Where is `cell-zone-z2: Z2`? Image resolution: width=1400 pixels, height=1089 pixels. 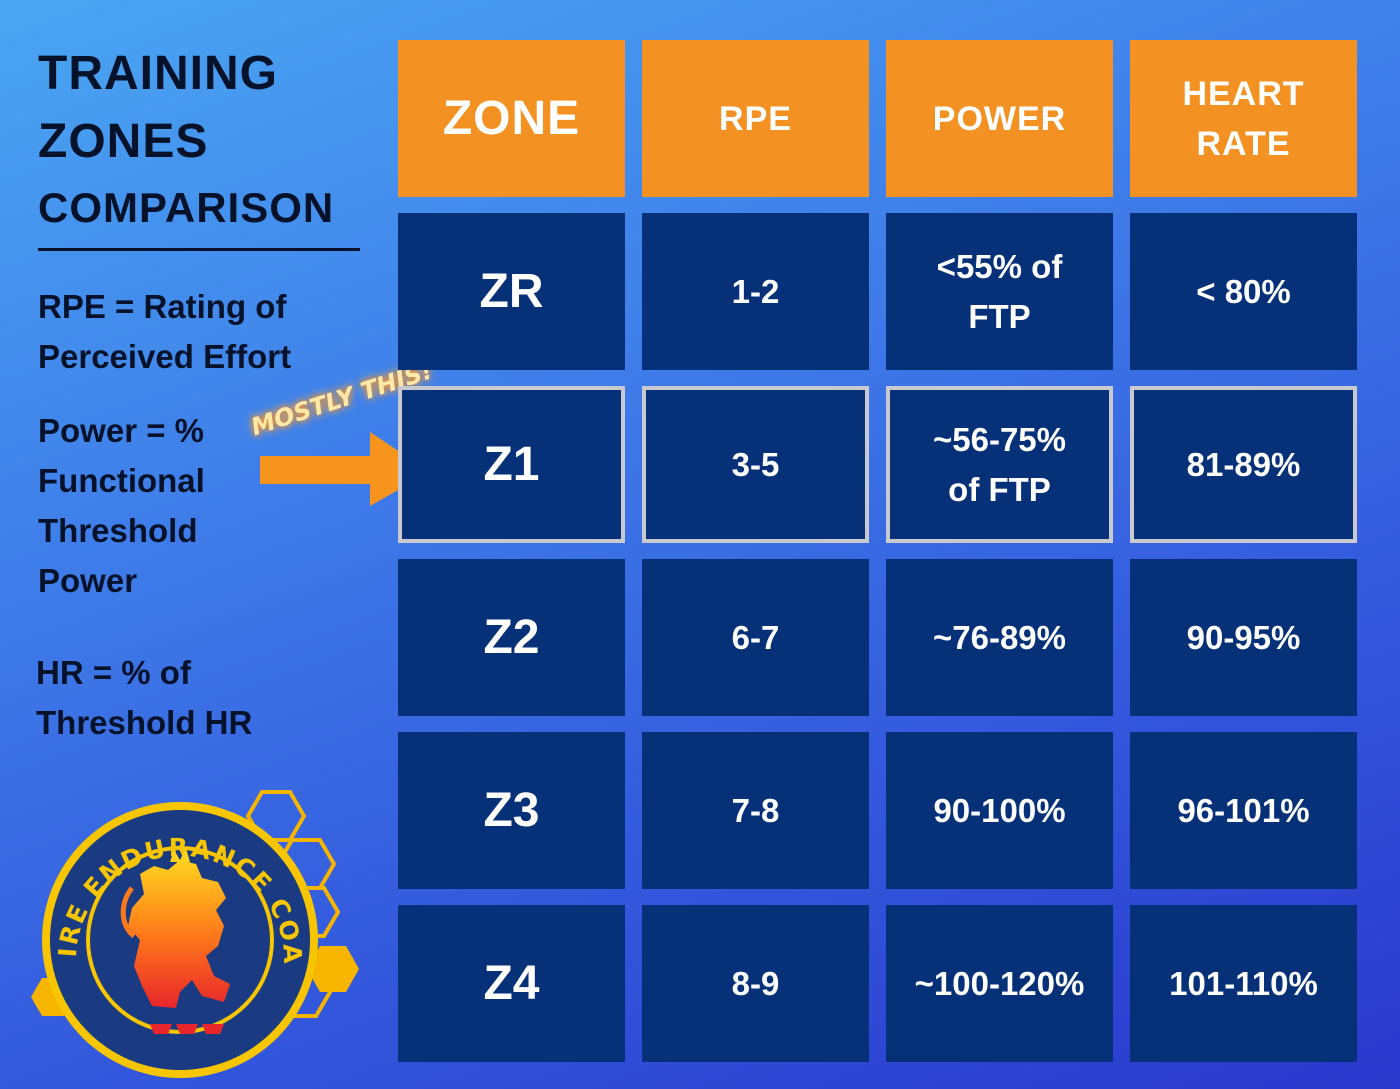
cell-zone-z2: Z2 is located at coordinates (511, 637).